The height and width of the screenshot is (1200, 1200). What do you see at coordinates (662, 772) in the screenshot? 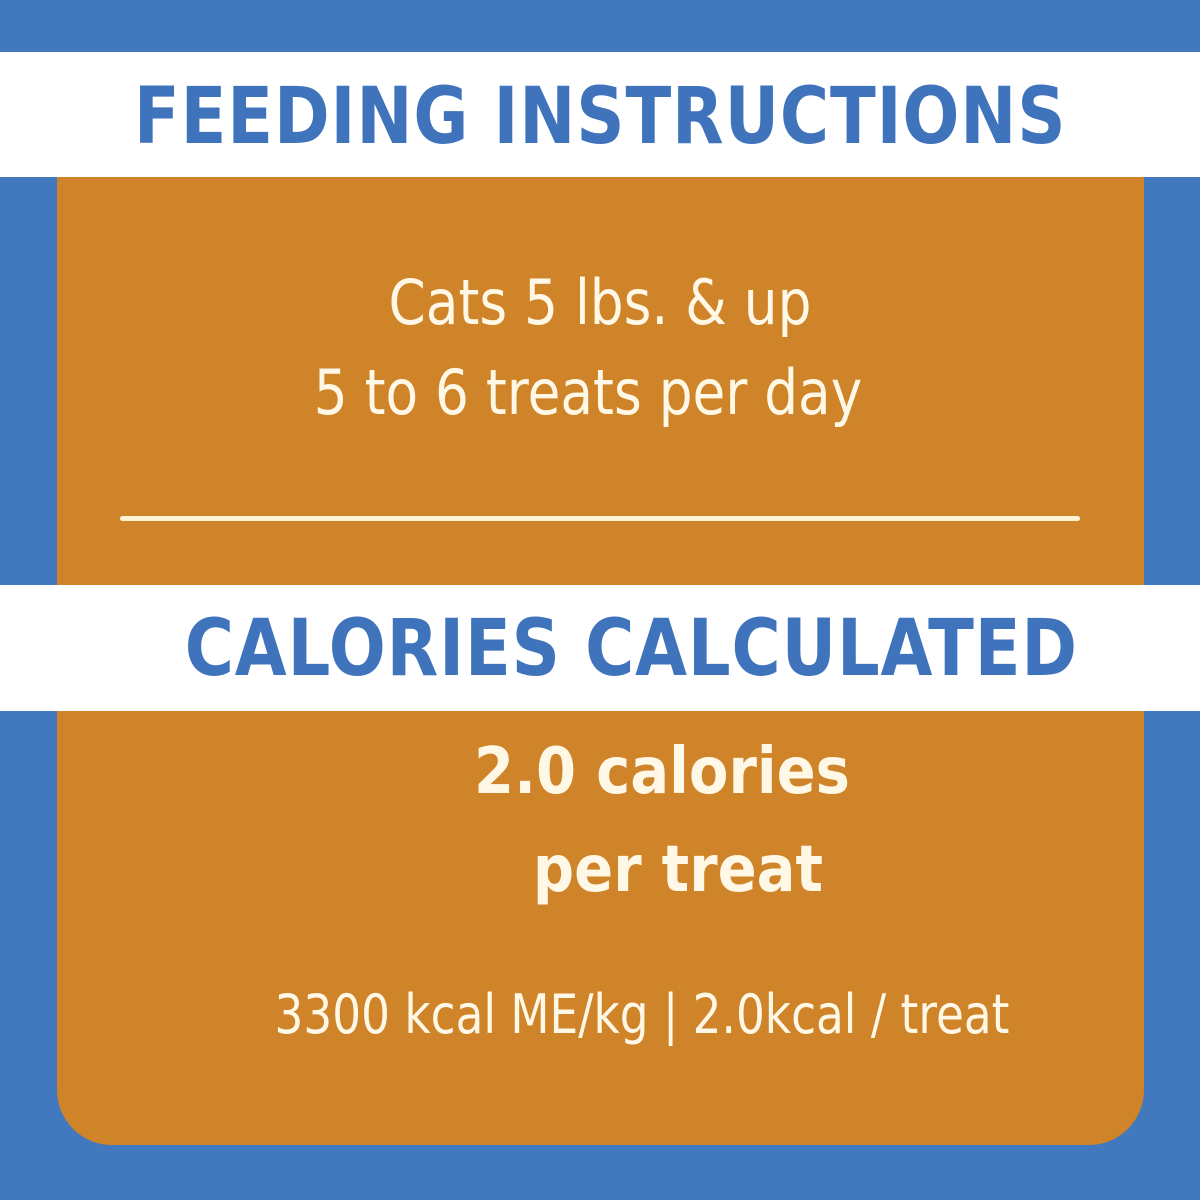
I see `calories-per-treat-value: 2.0 calories` at bounding box center [662, 772].